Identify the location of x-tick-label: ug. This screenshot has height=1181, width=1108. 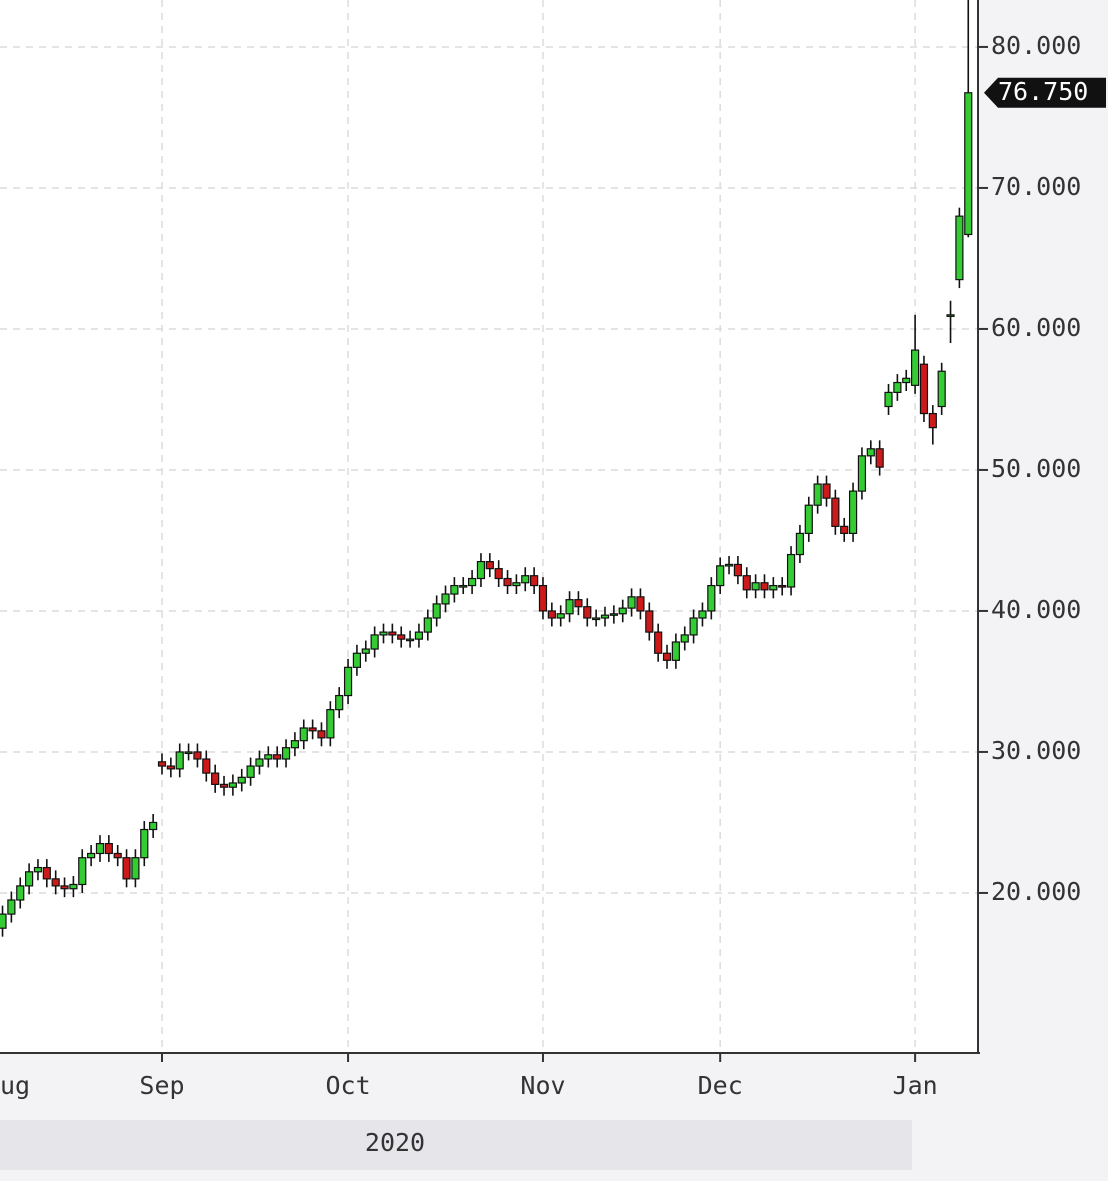
(15, 1085).